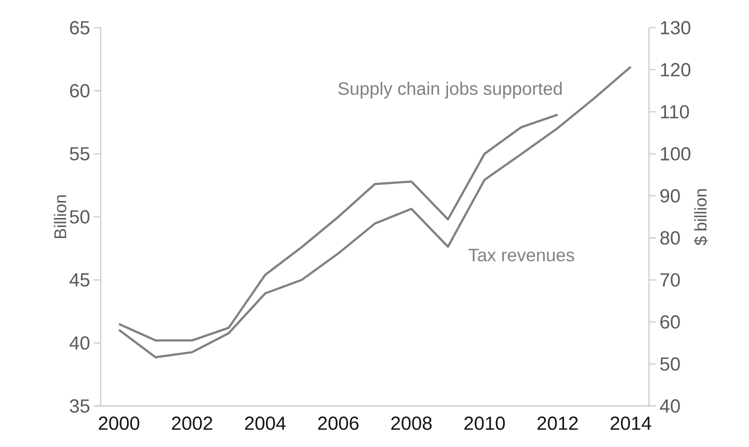  What do you see at coordinates (701, 217) in the screenshot?
I see `y2-axis-title: $ billion` at bounding box center [701, 217].